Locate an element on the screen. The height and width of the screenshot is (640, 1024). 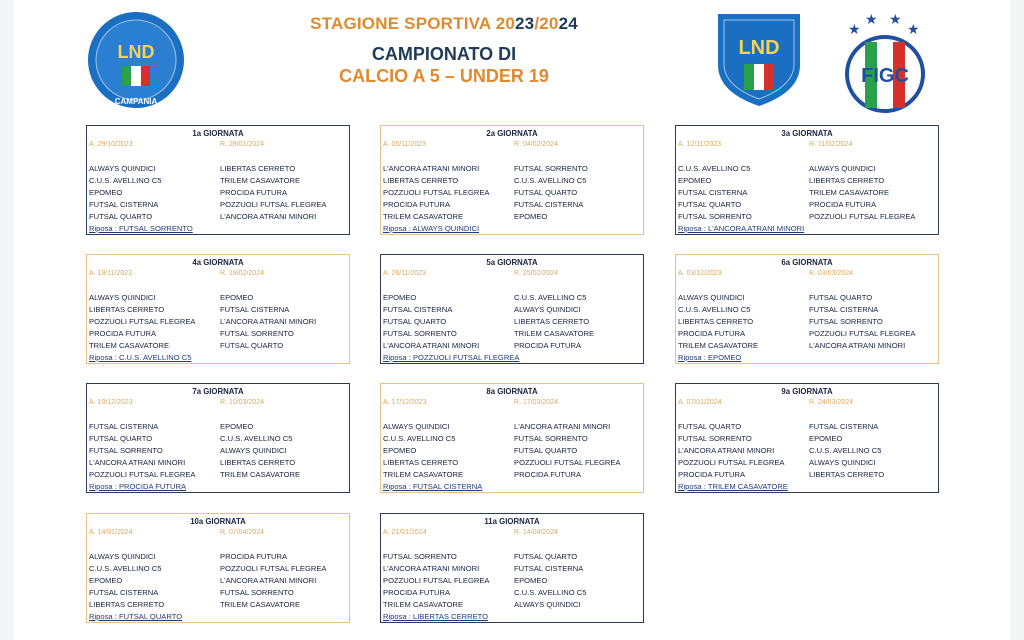
championship-title: CAMPIONATO DI is located at coordinates (444, 54).